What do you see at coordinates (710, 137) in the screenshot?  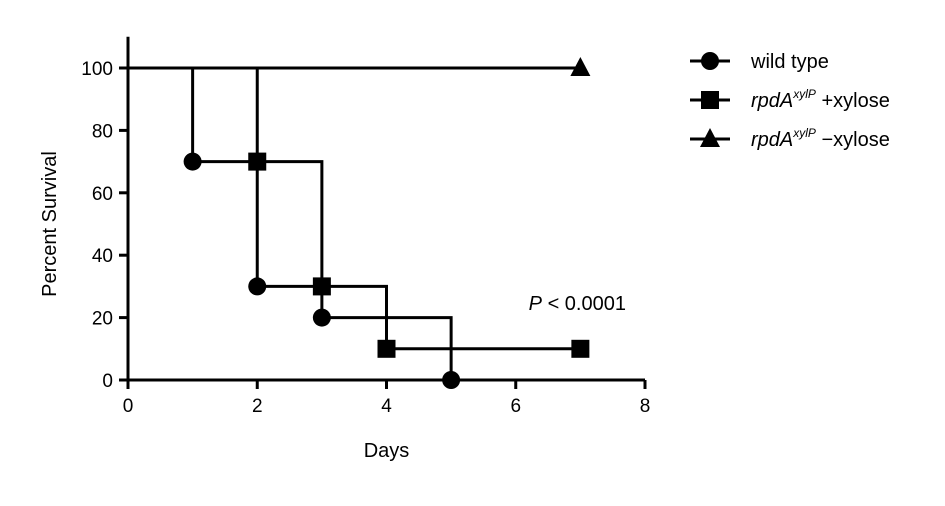 I see `legend-marker-triangle` at bounding box center [710, 137].